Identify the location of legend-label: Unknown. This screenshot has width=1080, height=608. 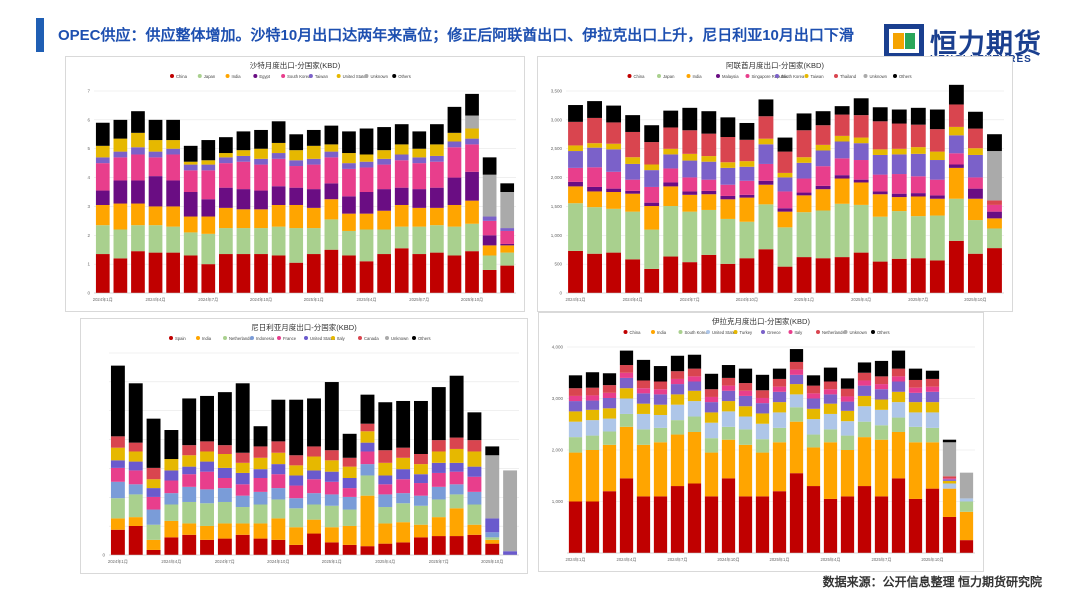
(879, 76).